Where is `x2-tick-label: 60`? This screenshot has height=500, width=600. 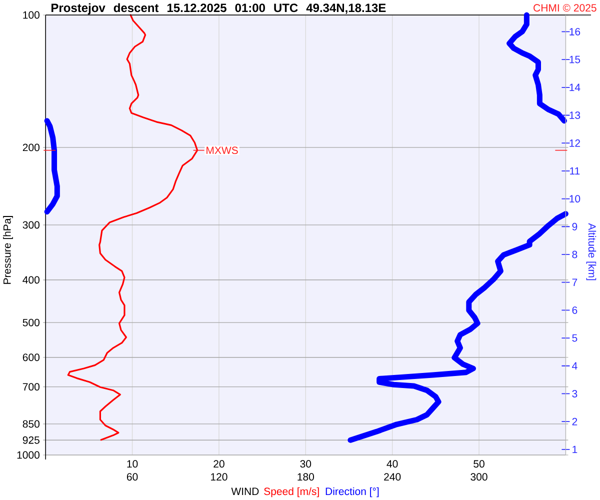
x2-tick-label: 60 is located at coordinates (132, 477).